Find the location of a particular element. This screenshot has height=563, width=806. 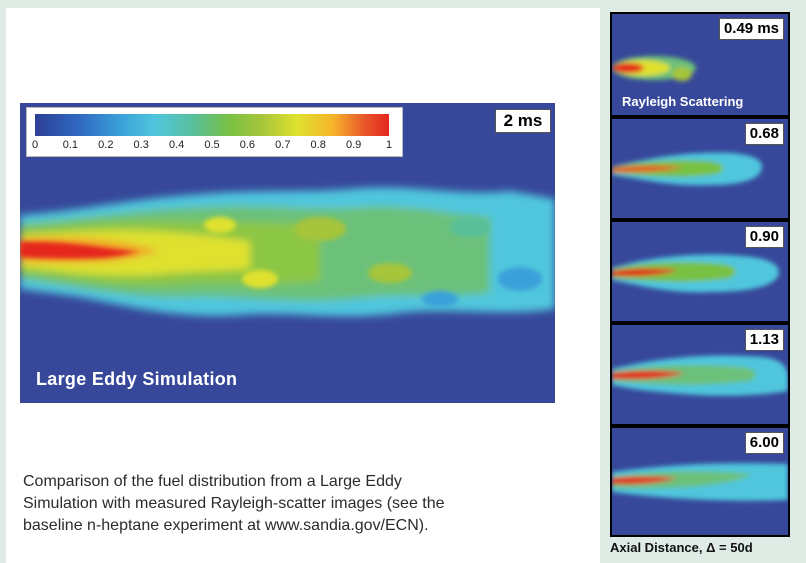

les-time-label: 2 ms is located at coordinates (523, 121).